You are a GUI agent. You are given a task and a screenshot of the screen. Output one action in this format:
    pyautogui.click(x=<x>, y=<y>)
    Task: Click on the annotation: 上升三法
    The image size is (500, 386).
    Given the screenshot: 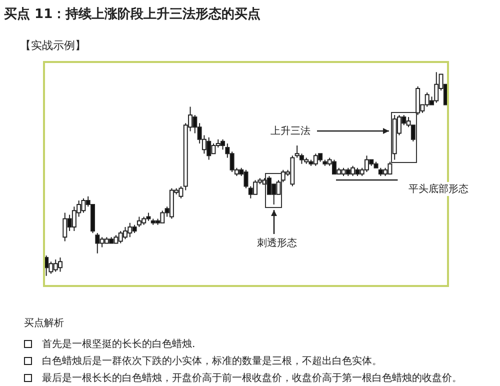 What is the action you would take?
    pyautogui.click(x=290, y=131)
    